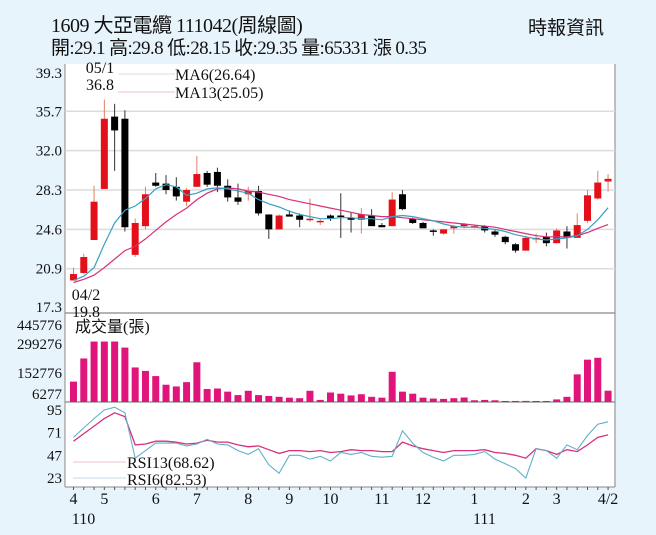  I want to click on price-tick-label: 24.6, so click(49, 230).